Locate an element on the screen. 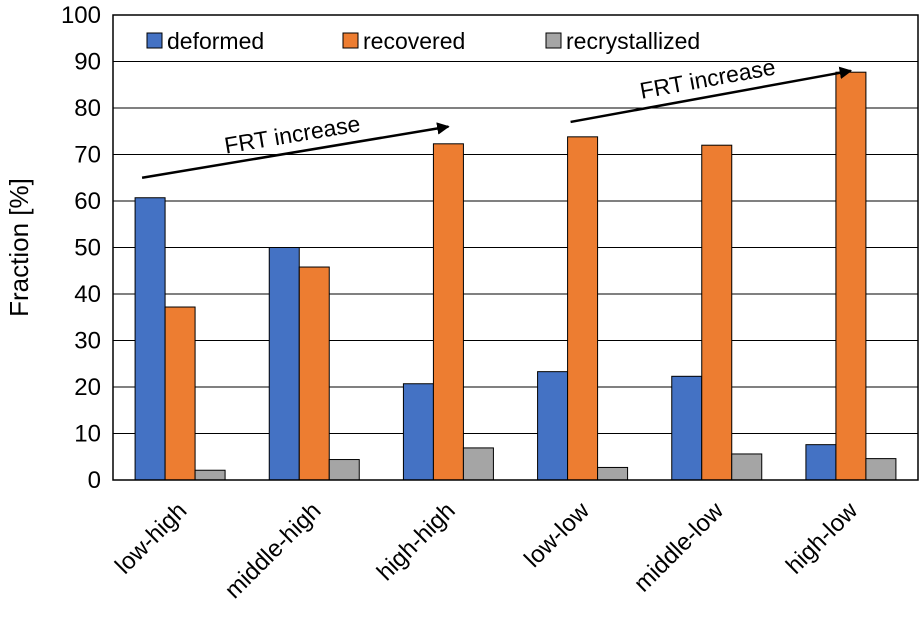 The image size is (922, 639). bar-recrystallized-high-high is located at coordinates (478, 464).